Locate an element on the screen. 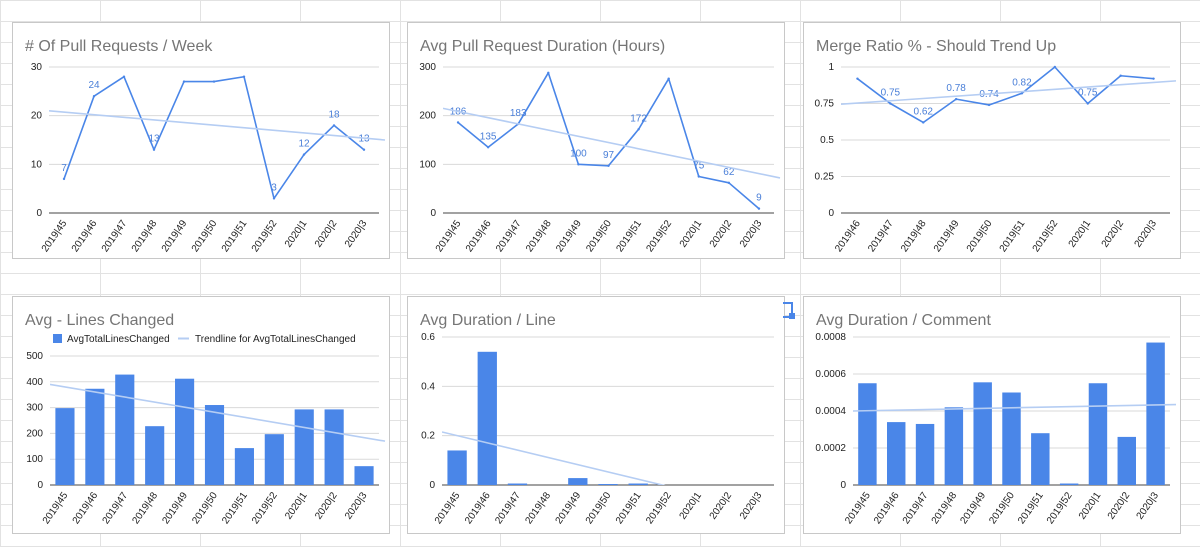 Image resolution: width=1200 pixels, height=547 pixels. legend-swatch-series is located at coordinates (57, 338).